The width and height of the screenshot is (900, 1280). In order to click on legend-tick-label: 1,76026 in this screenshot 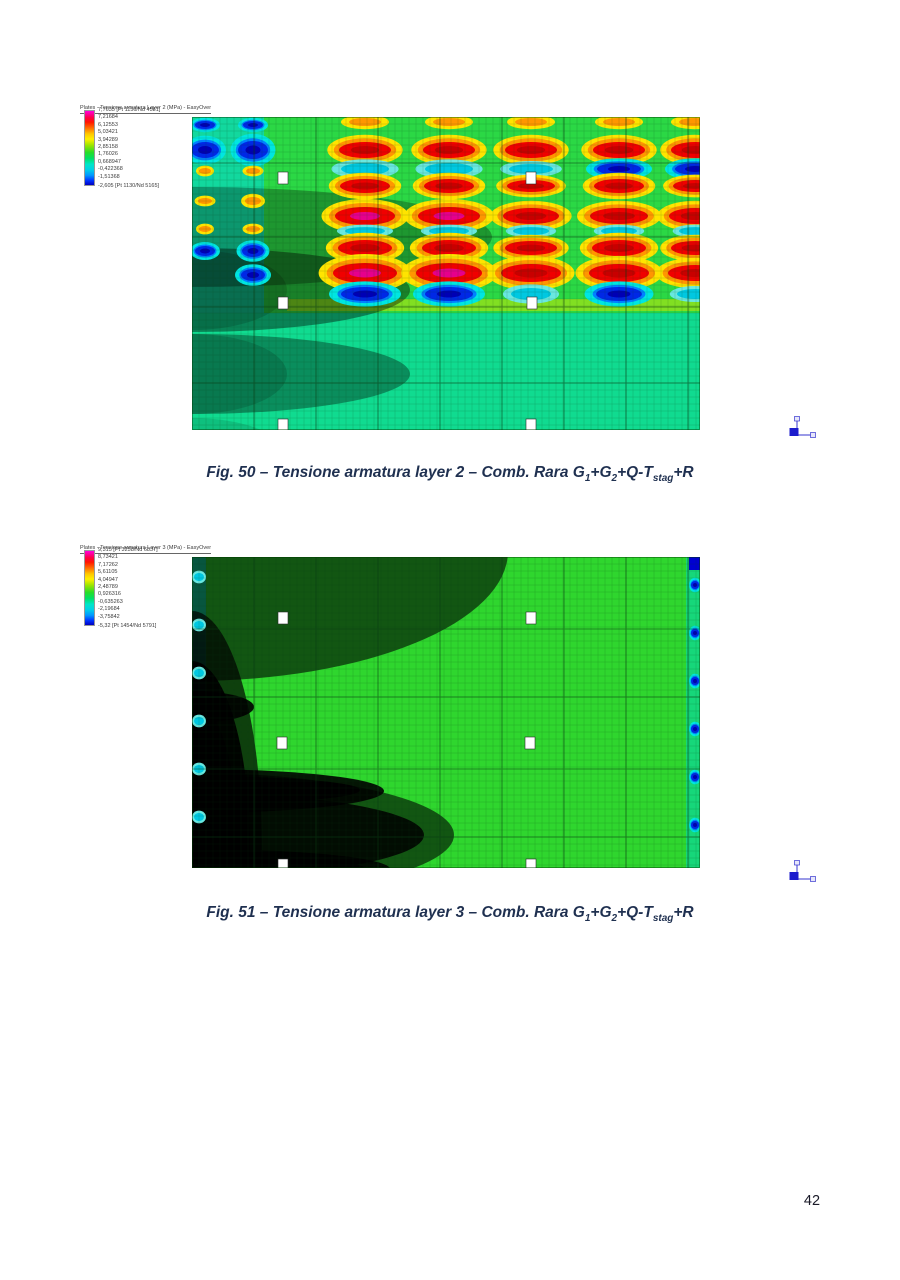, I will do `click(108, 154)`.